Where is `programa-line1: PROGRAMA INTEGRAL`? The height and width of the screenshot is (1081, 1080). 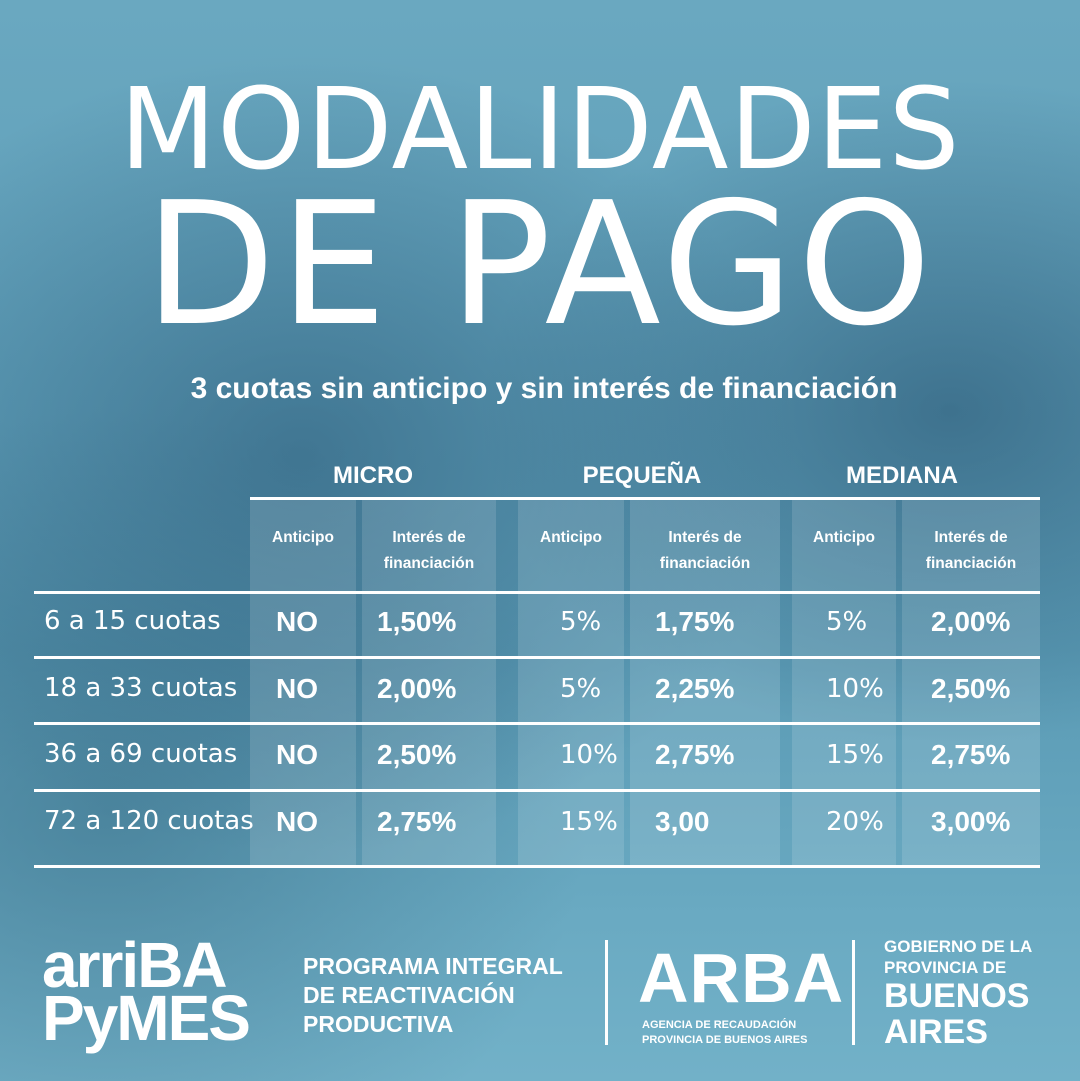
programa-line1: PROGRAMA INTEGRAL is located at coordinates (433, 966).